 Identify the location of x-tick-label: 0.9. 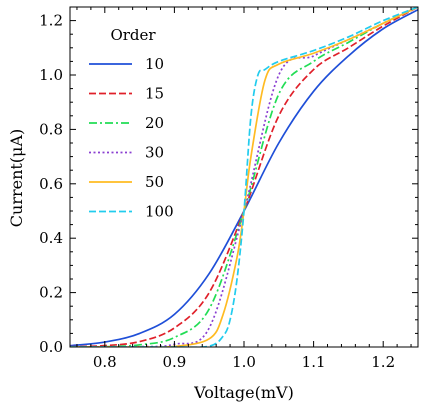
(174, 362).